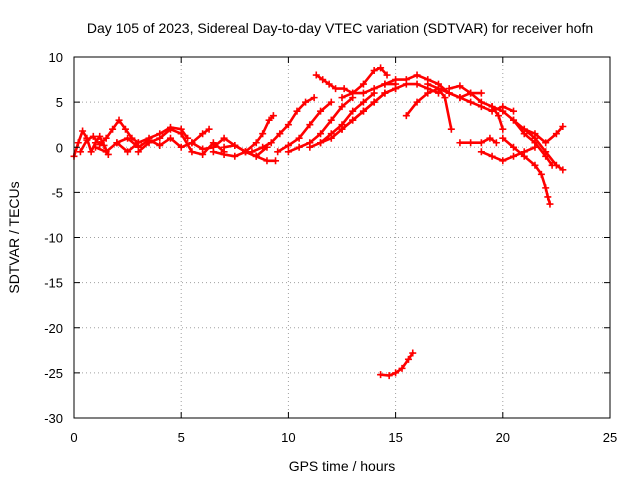 Image resolution: width=640 pixels, height=480 pixels. I want to click on y-tick-label: -20, so click(53, 328).